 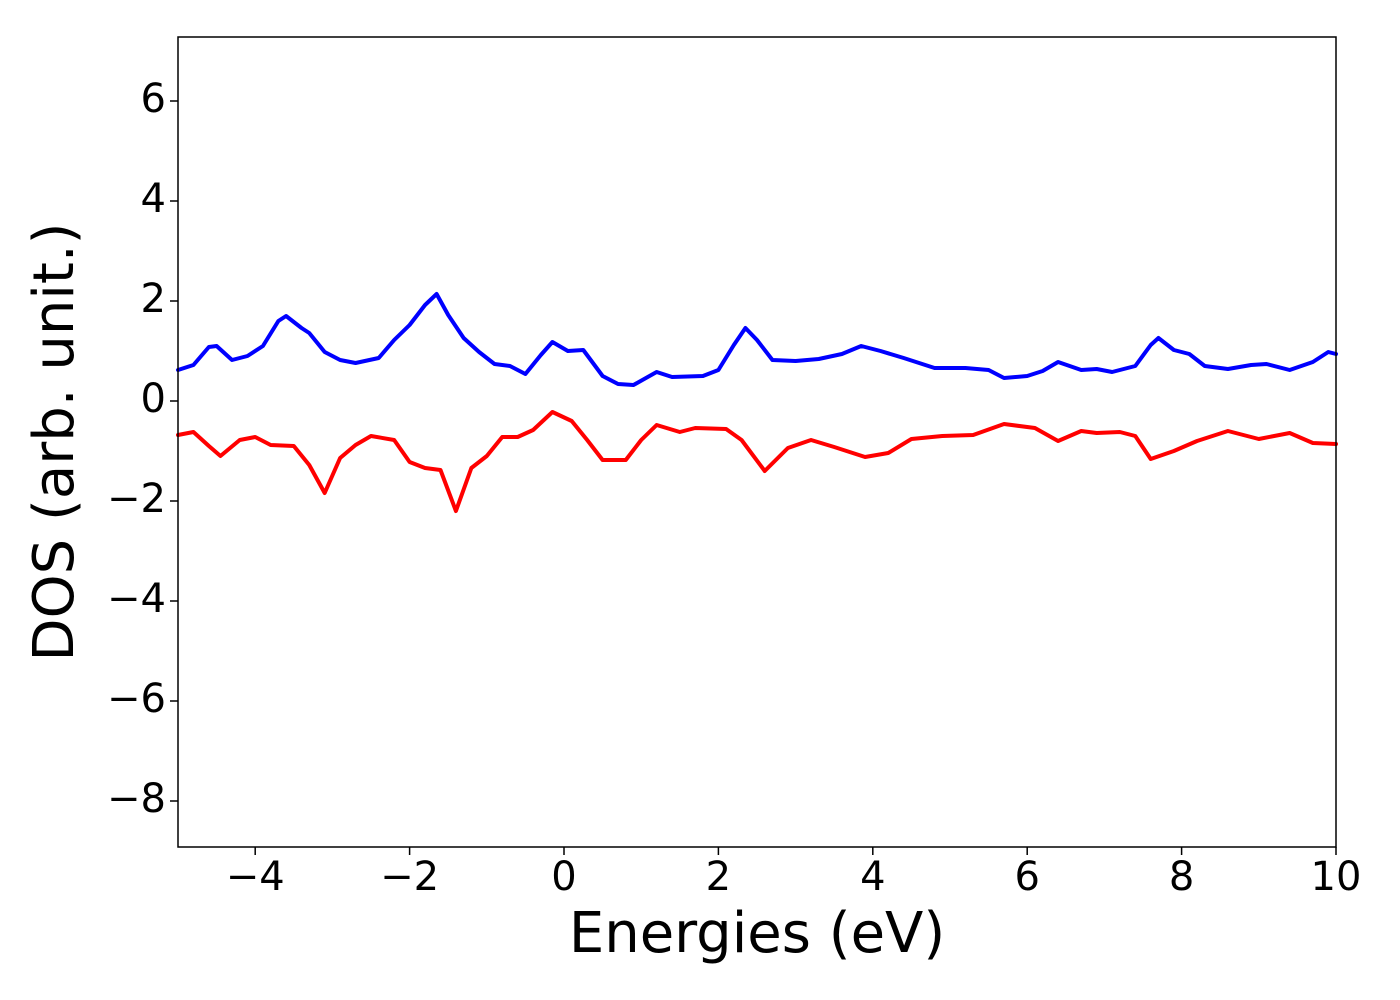 What do you see at coordinates (153, 299) in the screenshot?
I see `y-tick-label: 2` at bounding box center [153, 299].